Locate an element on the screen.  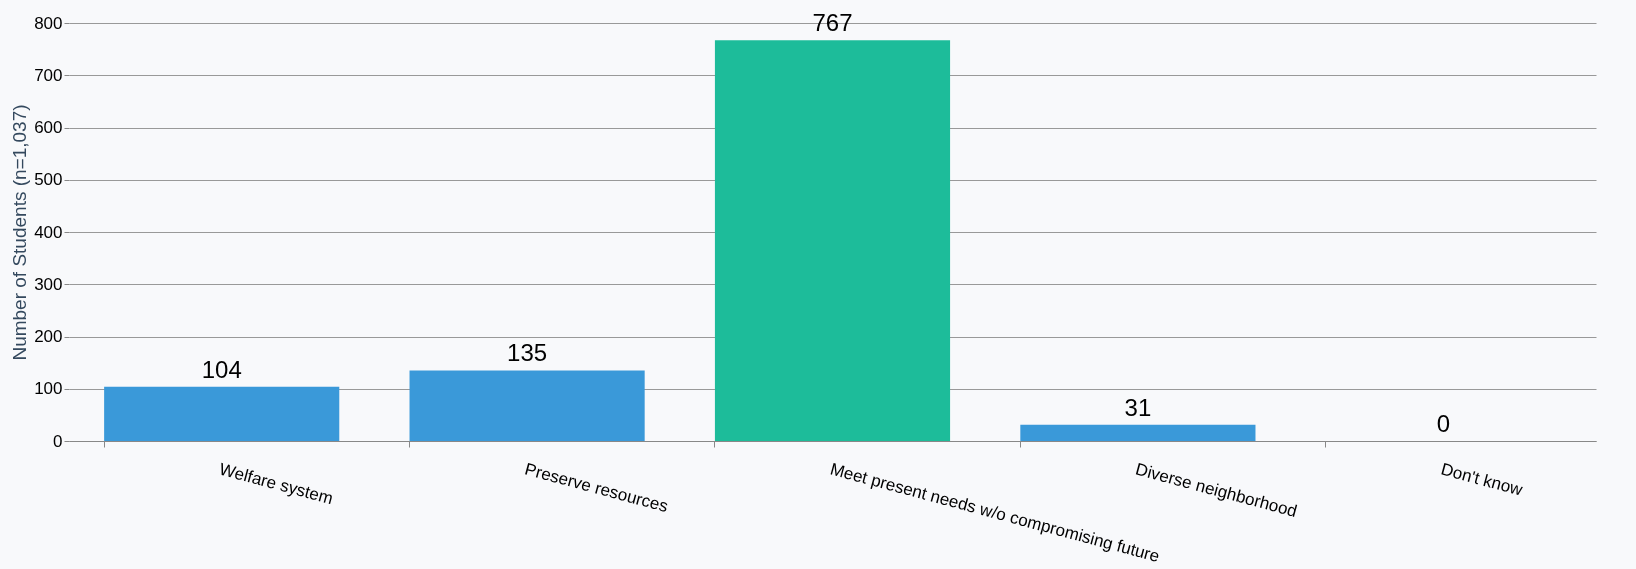
data-label: 104 is located at coordinates (221, 369).